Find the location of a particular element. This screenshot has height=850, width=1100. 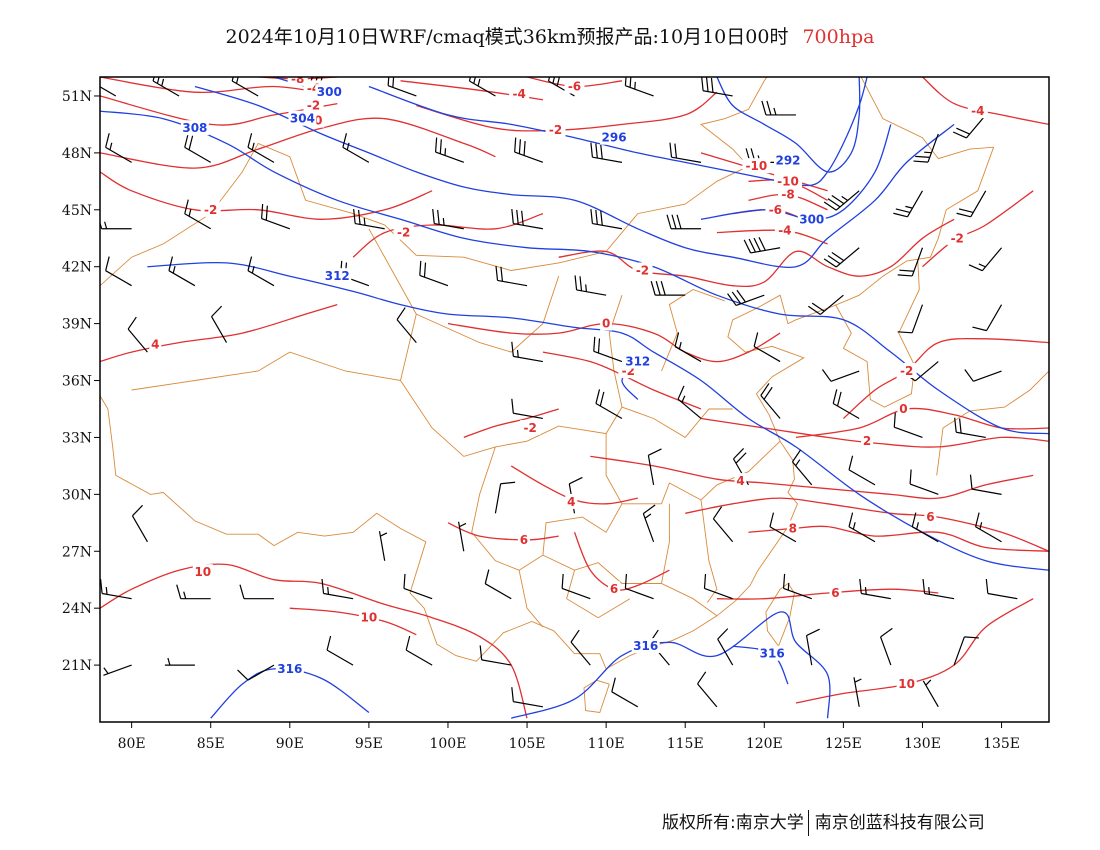

temperature-contour-label: 2 is located at coordinates (867, 441).